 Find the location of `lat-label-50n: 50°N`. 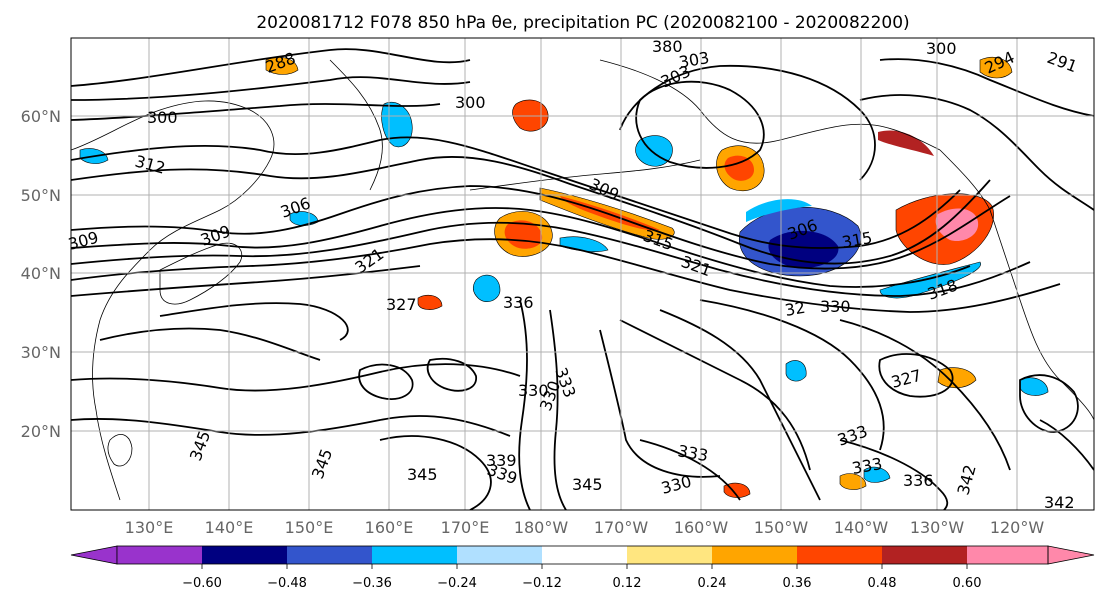

lat-label-50n: 50°N is located at coordinates (41, 195).